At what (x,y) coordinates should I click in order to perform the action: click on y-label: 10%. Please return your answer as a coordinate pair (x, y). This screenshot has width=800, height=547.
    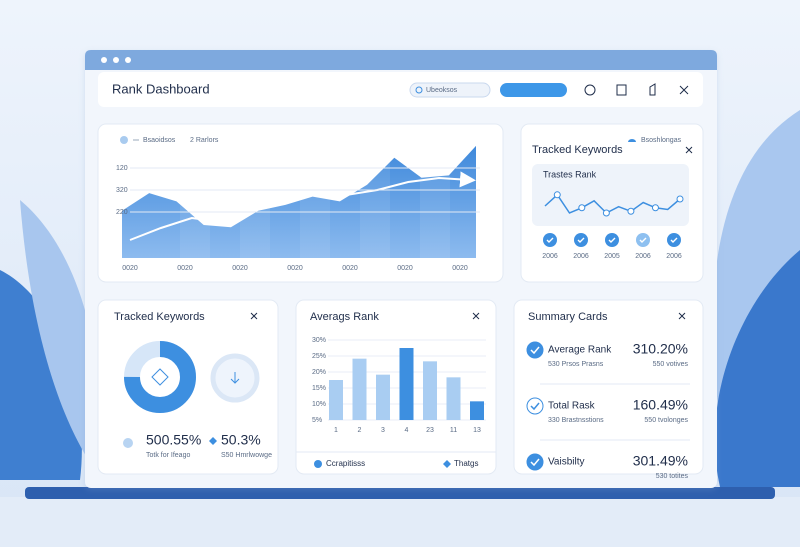
    Looking at the image, I should click on (319, 404).